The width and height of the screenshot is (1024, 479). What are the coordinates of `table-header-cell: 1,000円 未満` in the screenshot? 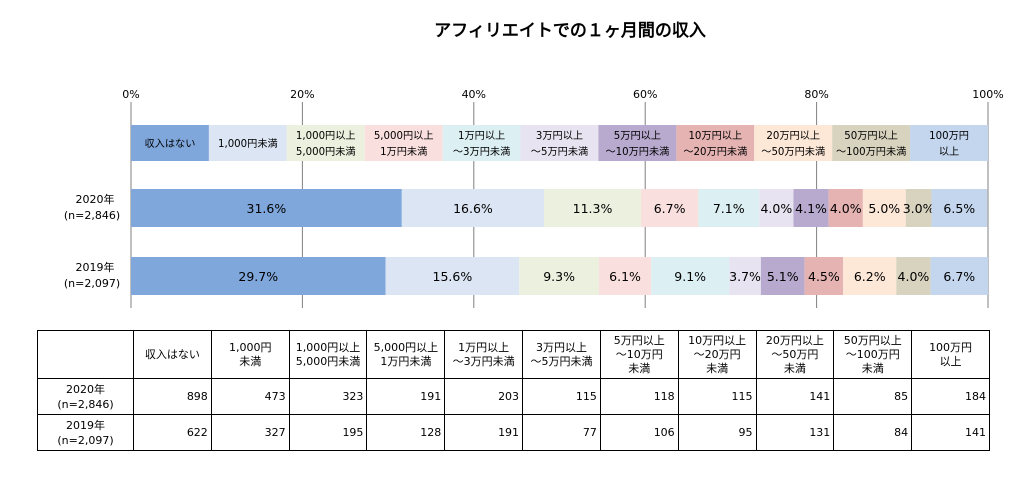 It's located at (250, 354).